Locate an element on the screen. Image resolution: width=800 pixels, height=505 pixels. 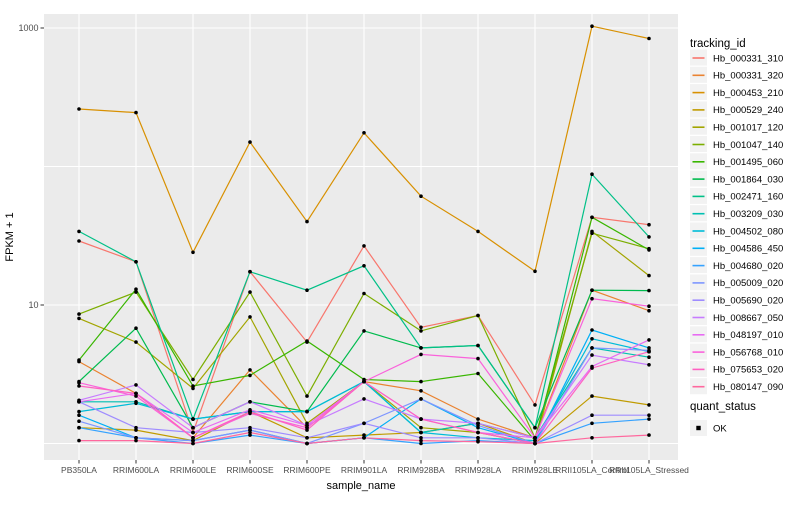
x-tick-label: RRII105LA_Control is located at coordinates (592, 470).